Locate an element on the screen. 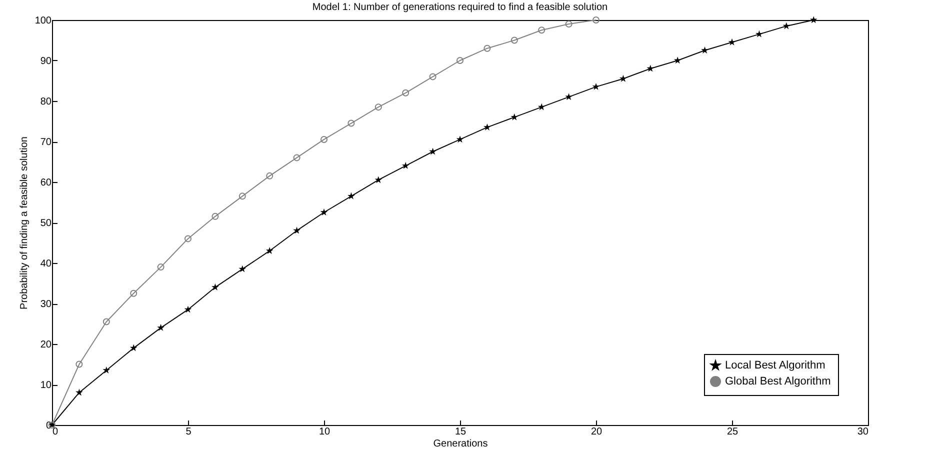 The image size is (936, 454). y-tick-label: 90 is located at coordinates (46, 61).